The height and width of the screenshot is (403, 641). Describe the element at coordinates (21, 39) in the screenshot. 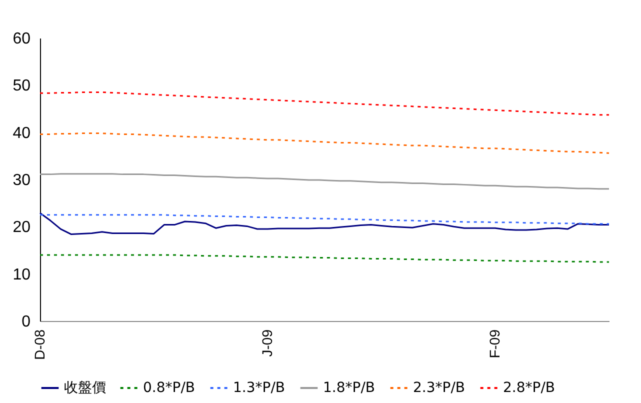

I see `y-tick-label: 60` at that location.